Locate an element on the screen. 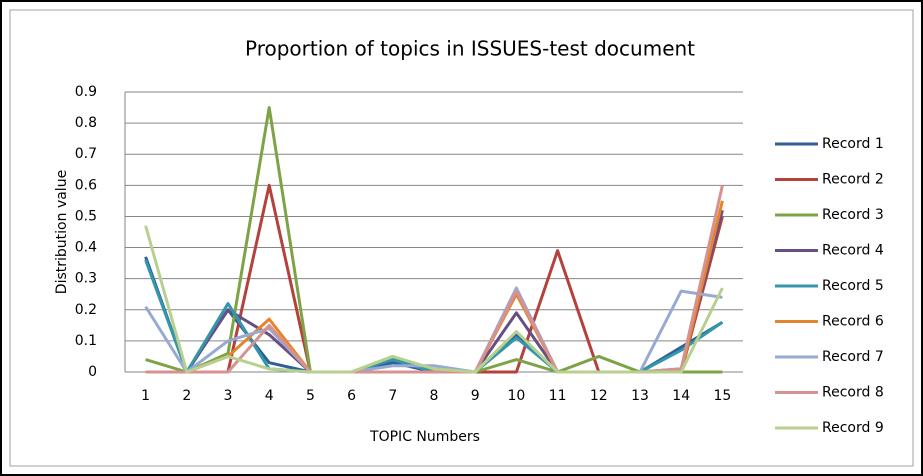 This screenshot has height=476, width=923. x-tick-label: 8 is located at coordinates (434, 396).